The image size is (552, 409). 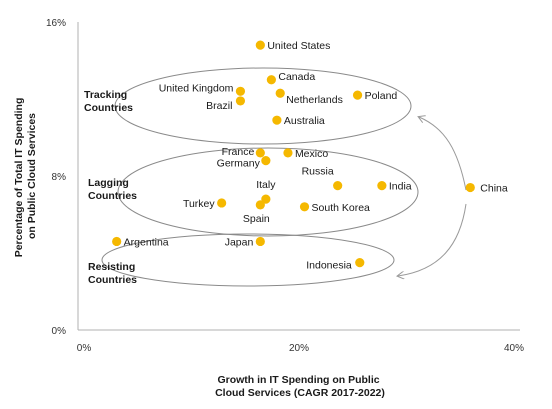 I want to click on china-arrow-down, so click(x=432, y=239).